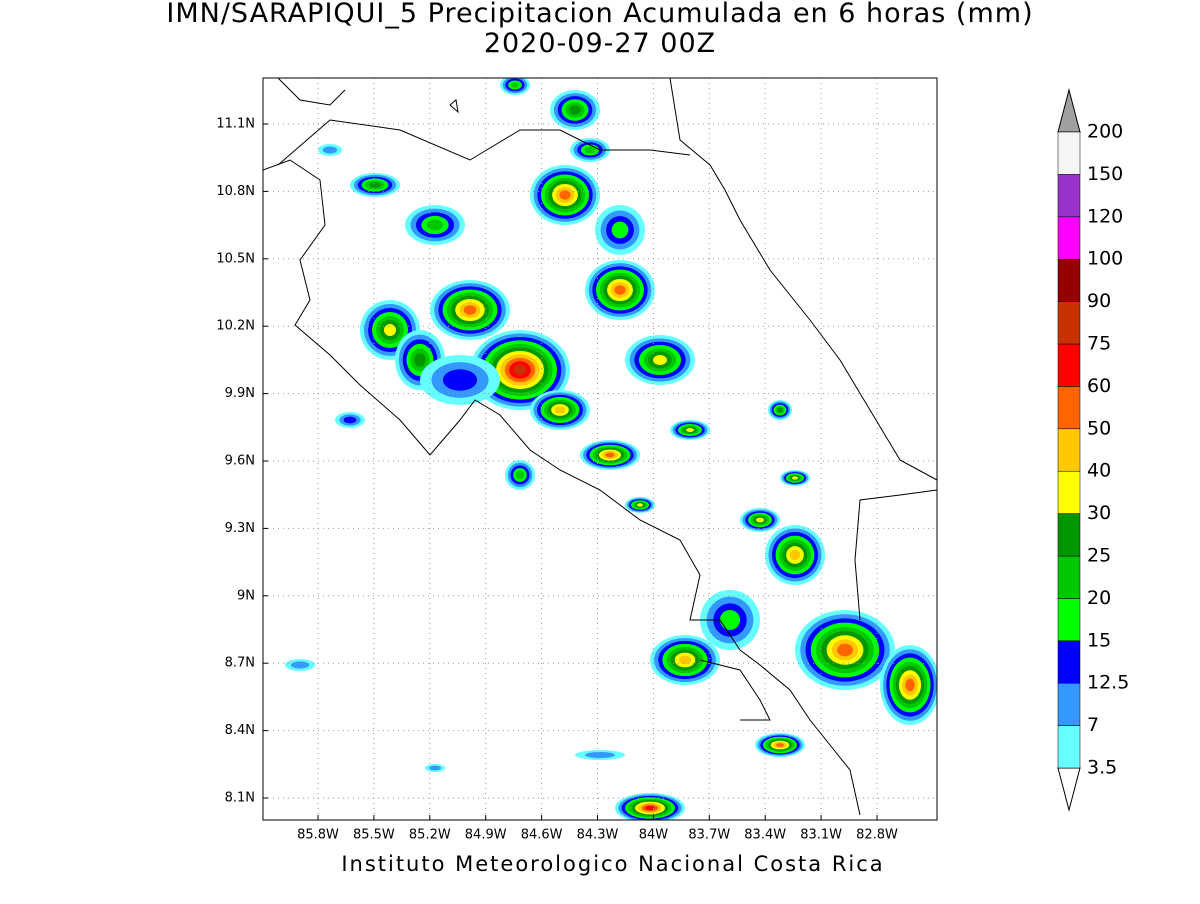 Image resolution: width=1200 pixels, height=904 pixels. What do you see at coordinates (240, 461) in the screenshot?
I see `lat-label: 9.6N` at bounding box center [240, 461].